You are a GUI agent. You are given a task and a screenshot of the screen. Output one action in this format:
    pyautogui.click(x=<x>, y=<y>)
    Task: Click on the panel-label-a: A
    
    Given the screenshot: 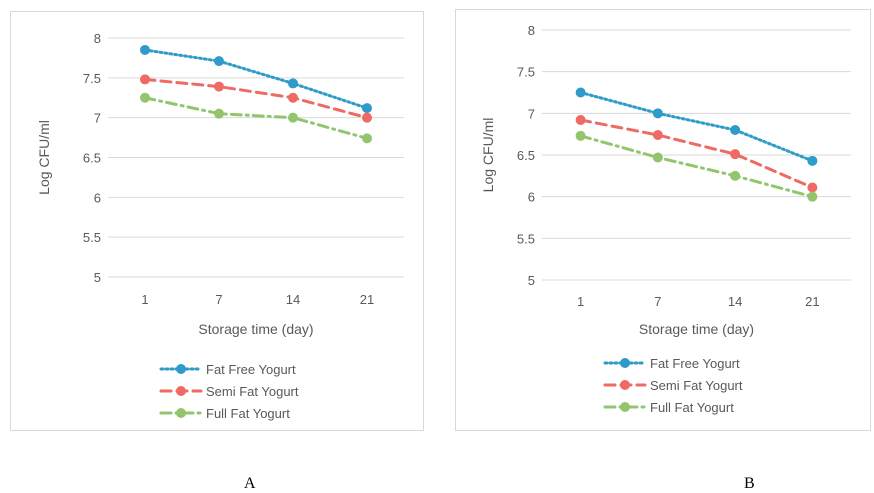 What is the action you would take?
    pyautogui.click(x=250, y=483)
    